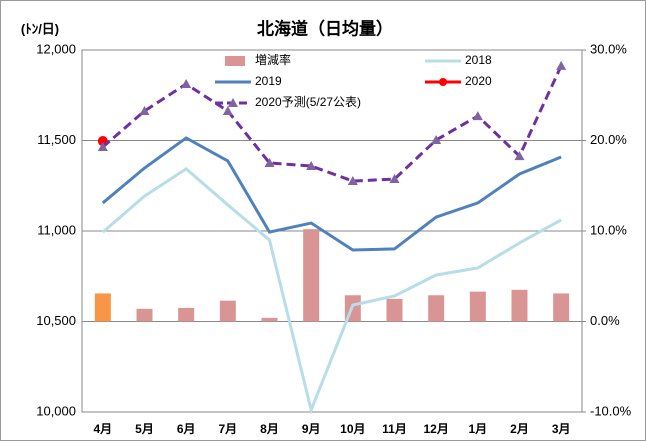 This screenshot has height=446, width=646. What do you see at coordinates (40, 28) in the screenshot?
I see `y-axis-label: (ﾄﾝ/日)` at bounding box center [40, 28].